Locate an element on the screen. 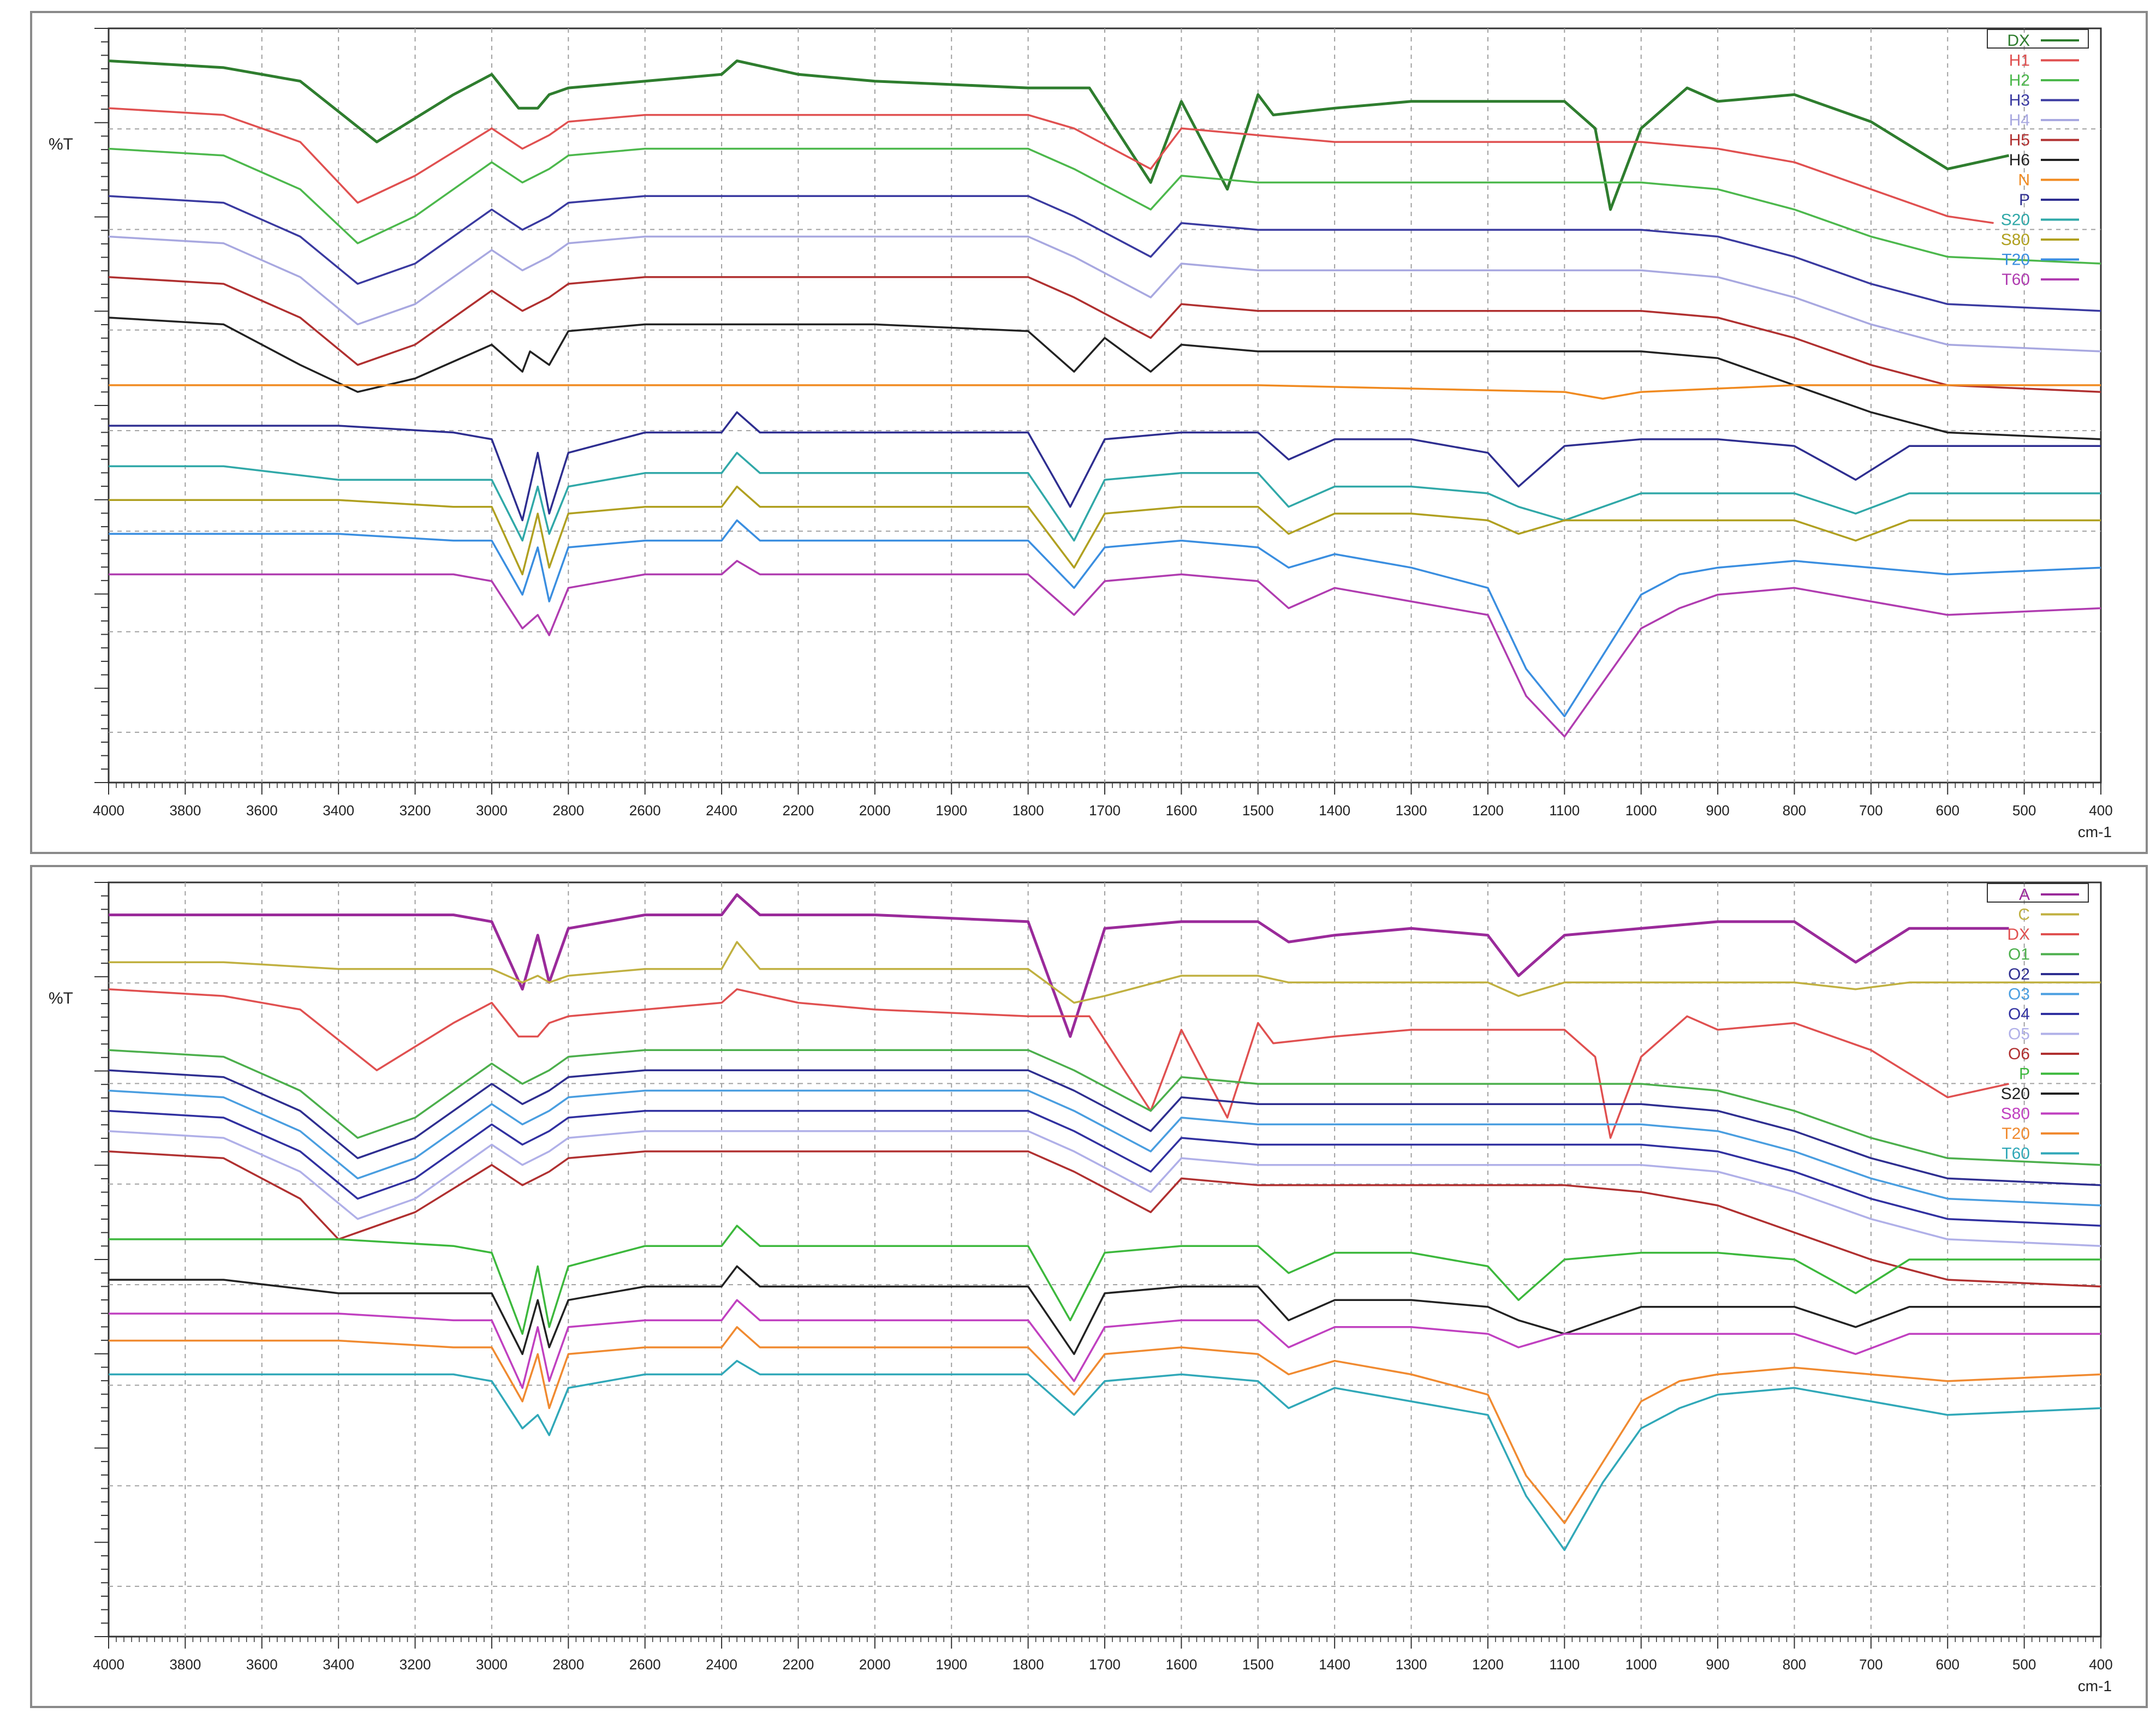 The width and height of the screenshot is (2156, 1719). series-line-h6 is located at coordinates (1104, 379).